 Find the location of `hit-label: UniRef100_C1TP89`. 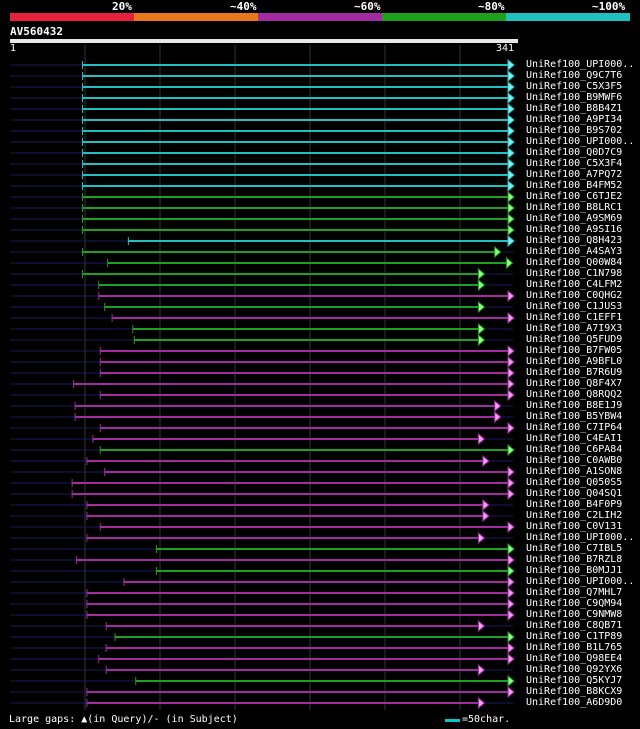

hit-label: UniRef100_C1TP89 is located at coordinates (574, 636).